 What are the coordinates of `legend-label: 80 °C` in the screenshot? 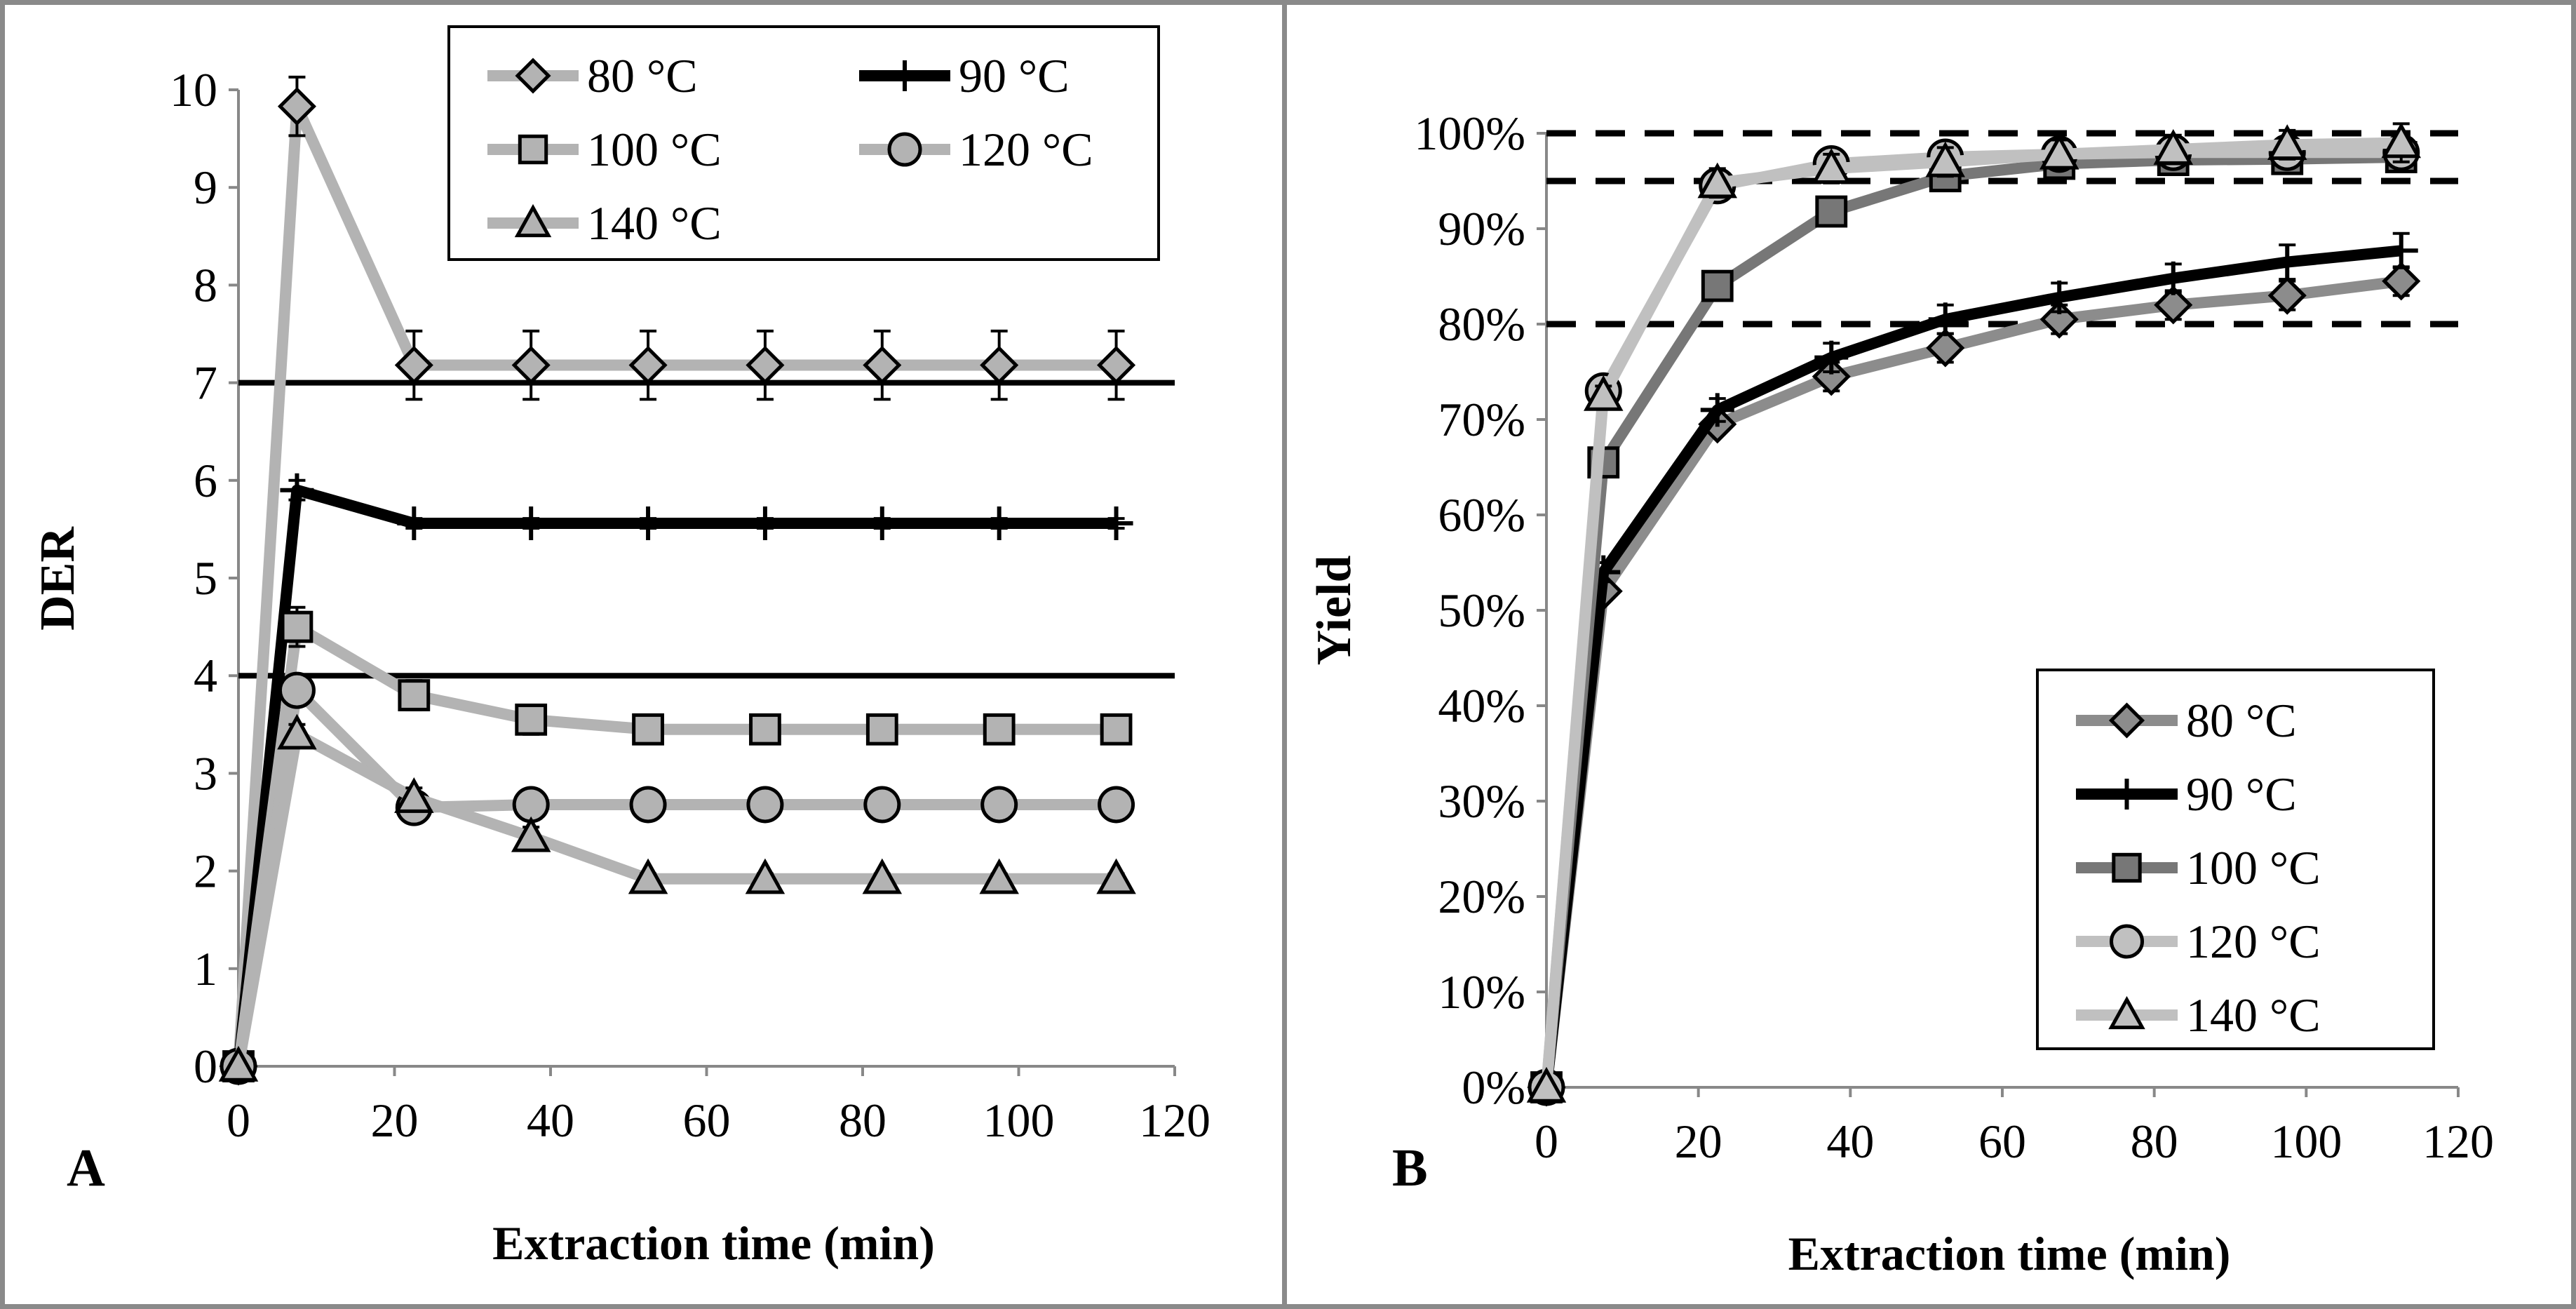 It's located at (642, 76).